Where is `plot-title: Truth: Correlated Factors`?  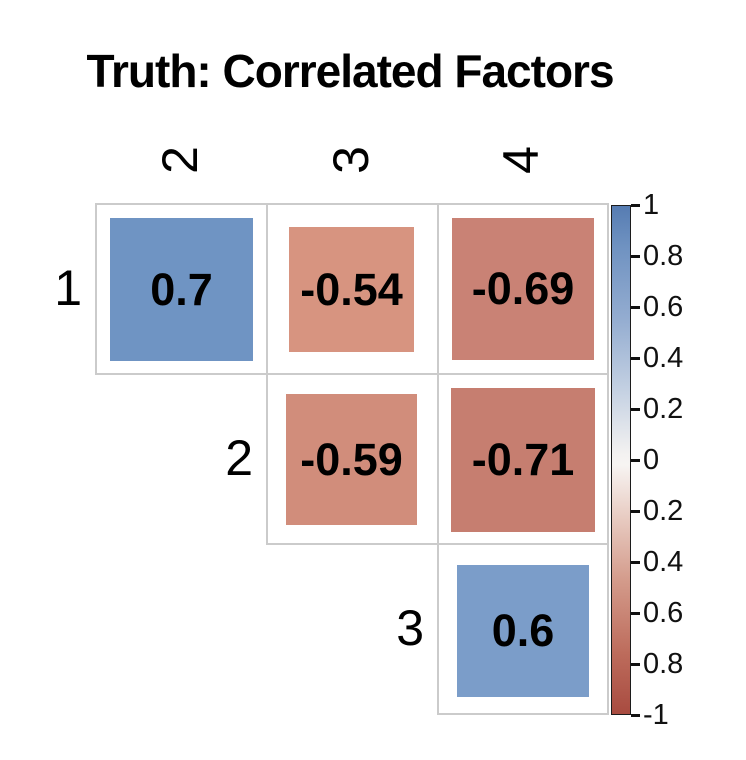 plot-title: Truth: Correlated Factors is located at coordinates (350, 71).